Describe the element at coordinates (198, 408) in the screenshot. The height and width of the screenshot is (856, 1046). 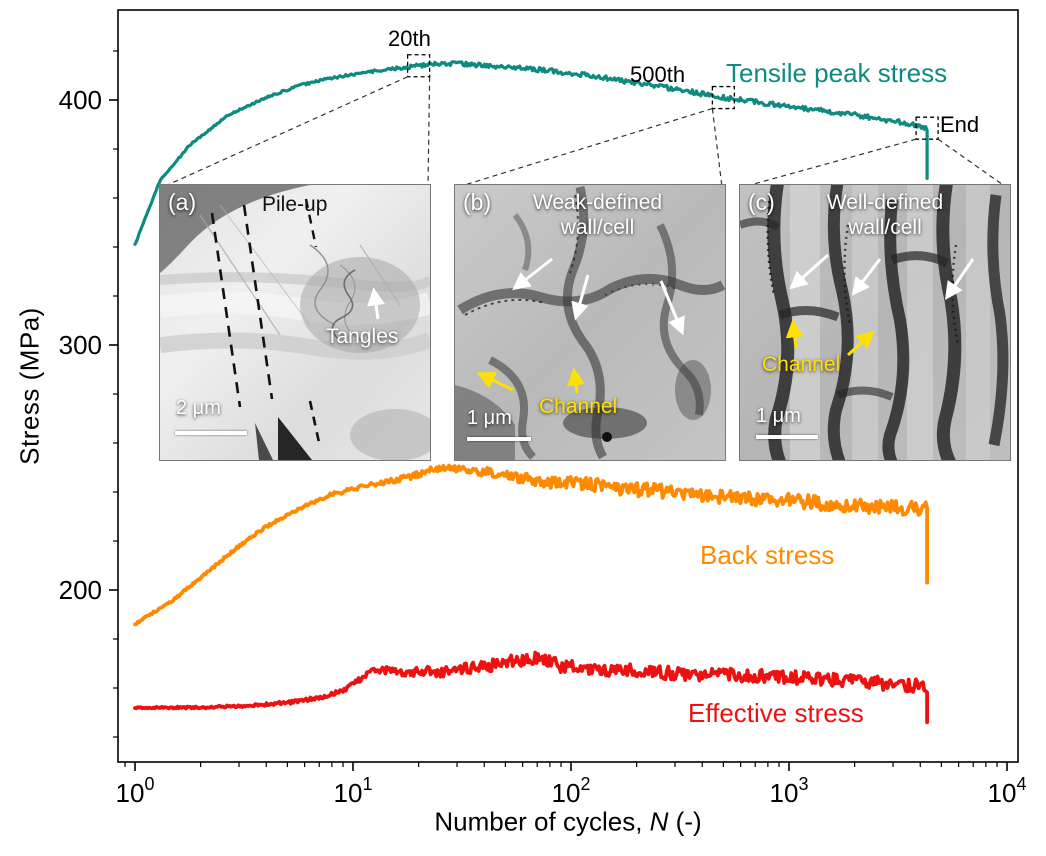
I see `inset-a-scale-label: 2 μm` at that location.